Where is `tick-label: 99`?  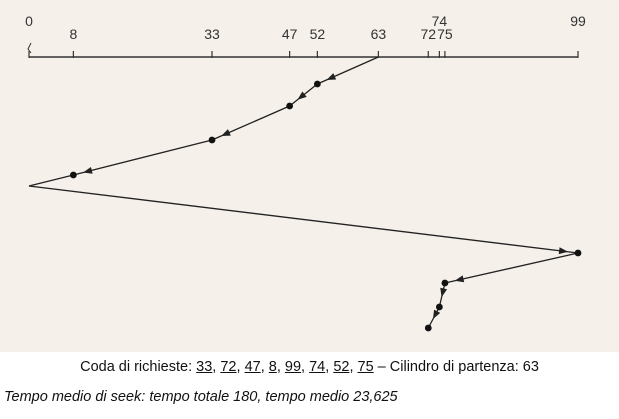 tick-label: 99 is located at coordinates (578, 21).